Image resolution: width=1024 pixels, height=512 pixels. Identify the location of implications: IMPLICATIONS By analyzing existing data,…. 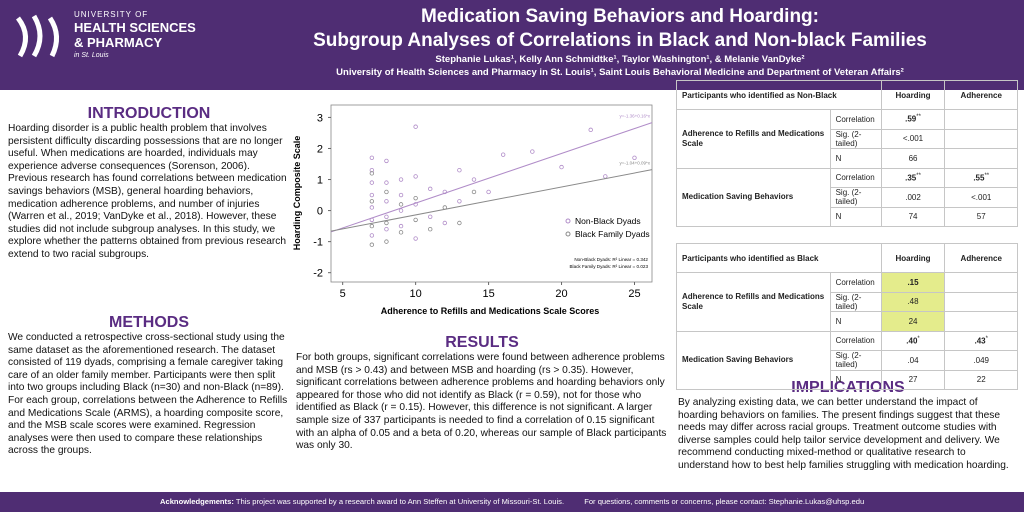
(848, 426).